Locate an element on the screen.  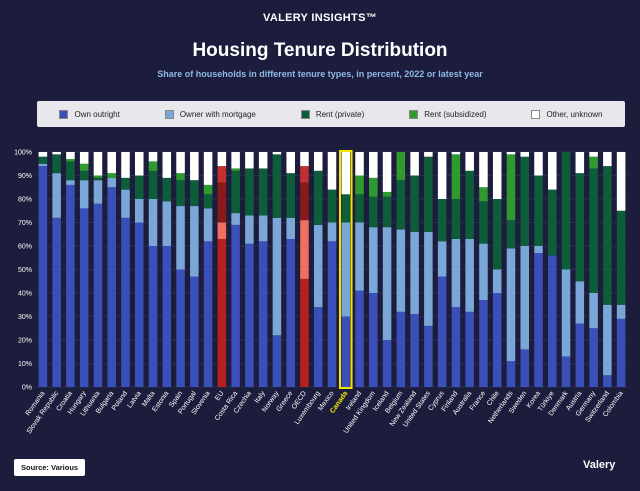
bar-segment-united-kingdom-rent-subsidized is located at coordinates (373, 187).